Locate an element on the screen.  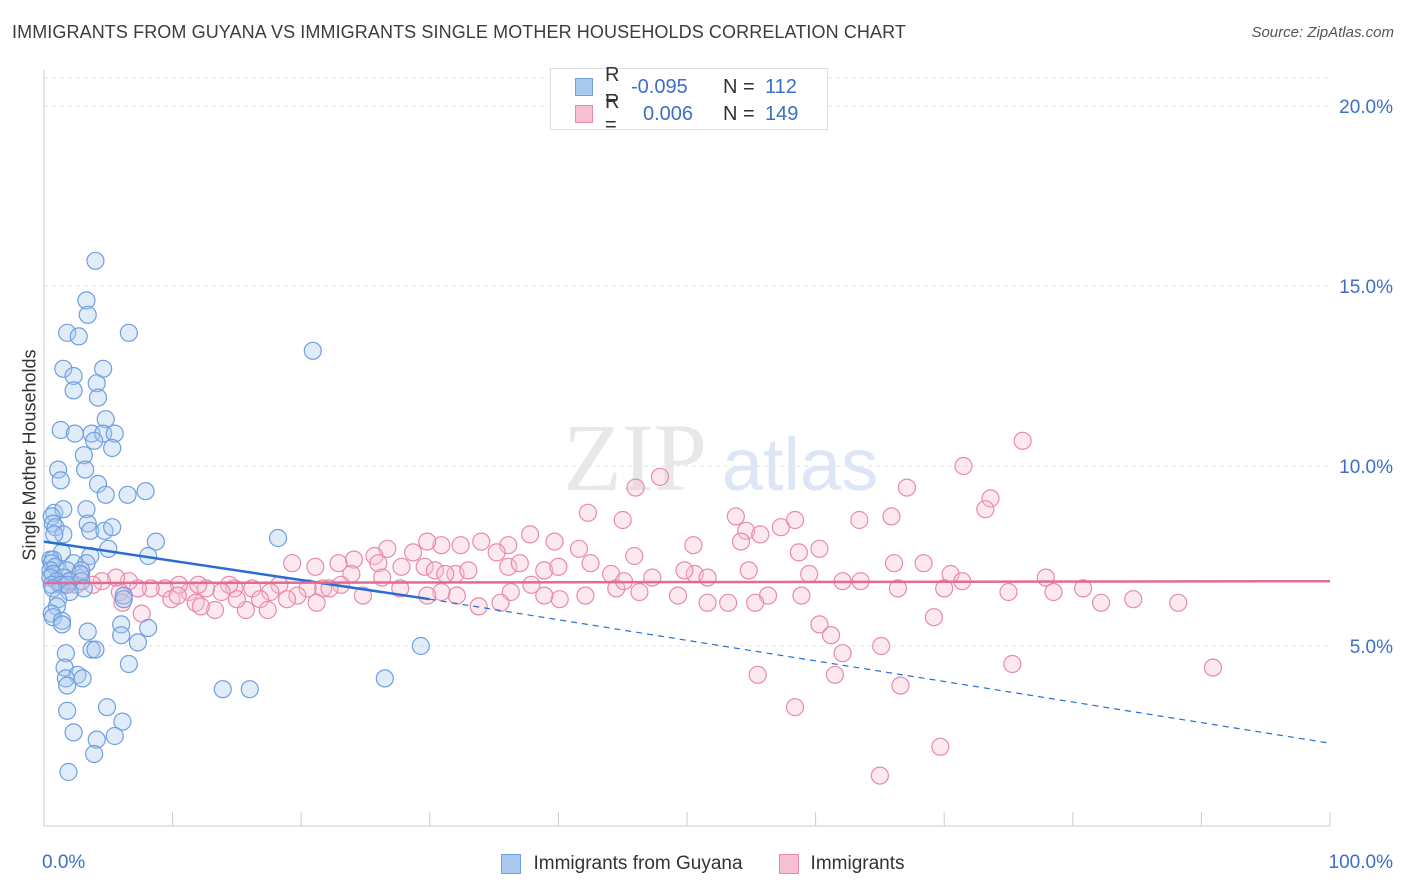
watermark-atlas: atlas is located at coordinates (800, 464).